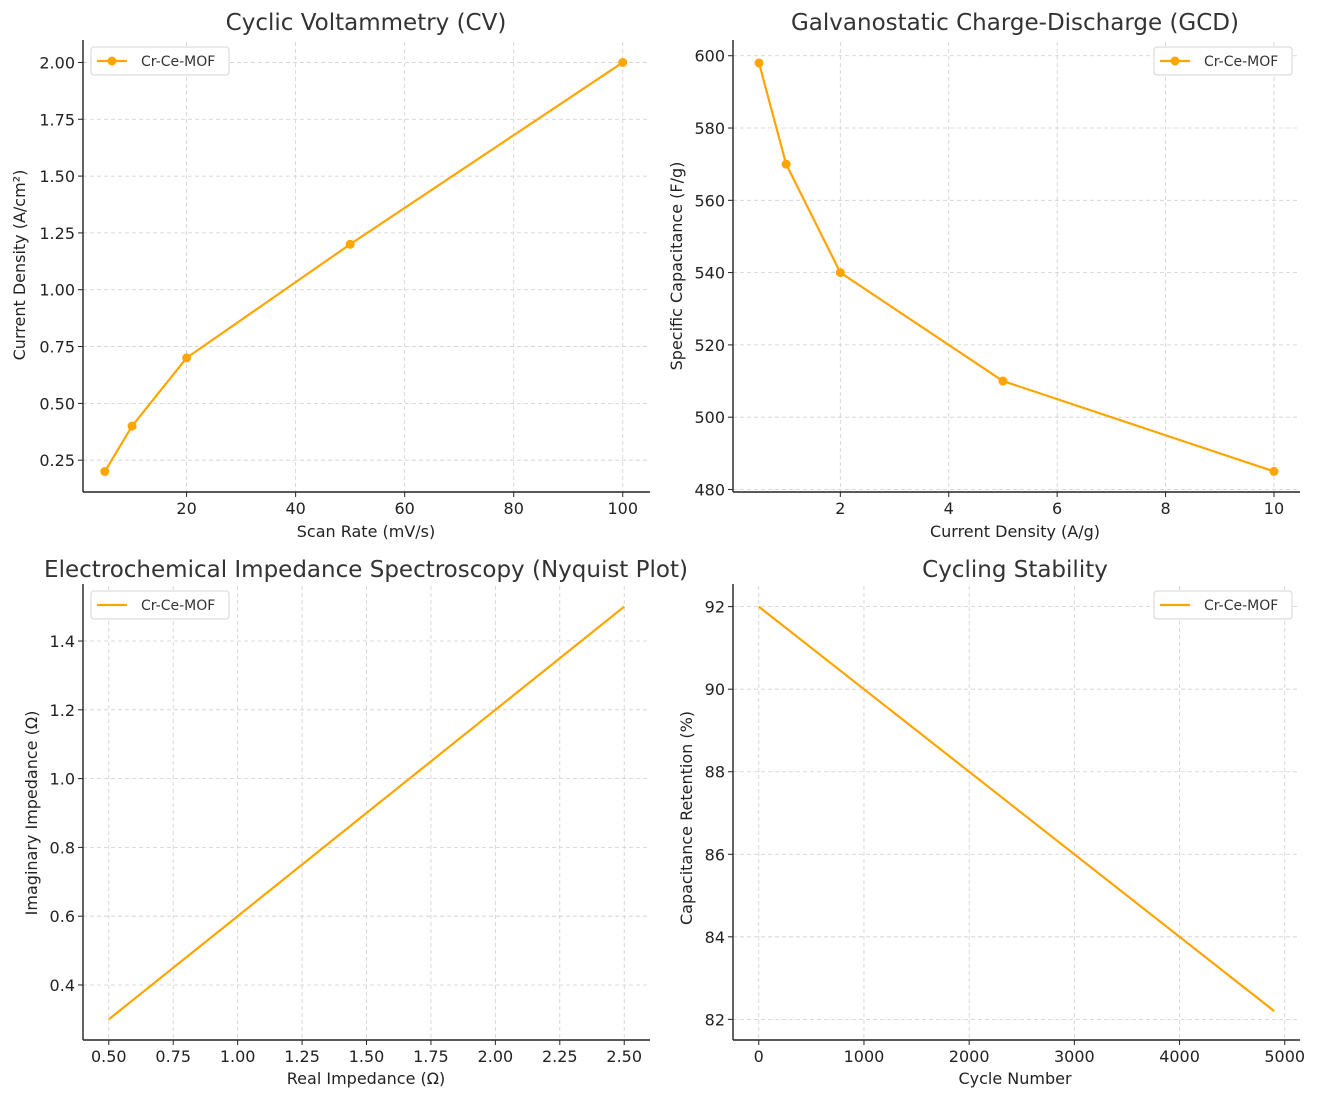  What do you see at coordinates (709, 345) in the screenshot?
I see `y-tick-label: 520` at bounding box center [709, 345].